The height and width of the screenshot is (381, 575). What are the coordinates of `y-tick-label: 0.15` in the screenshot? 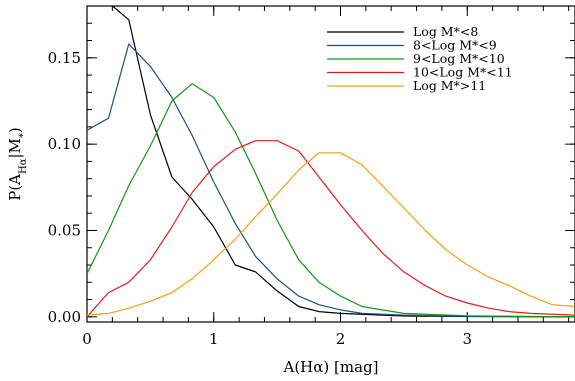 It's located at (64, 58).